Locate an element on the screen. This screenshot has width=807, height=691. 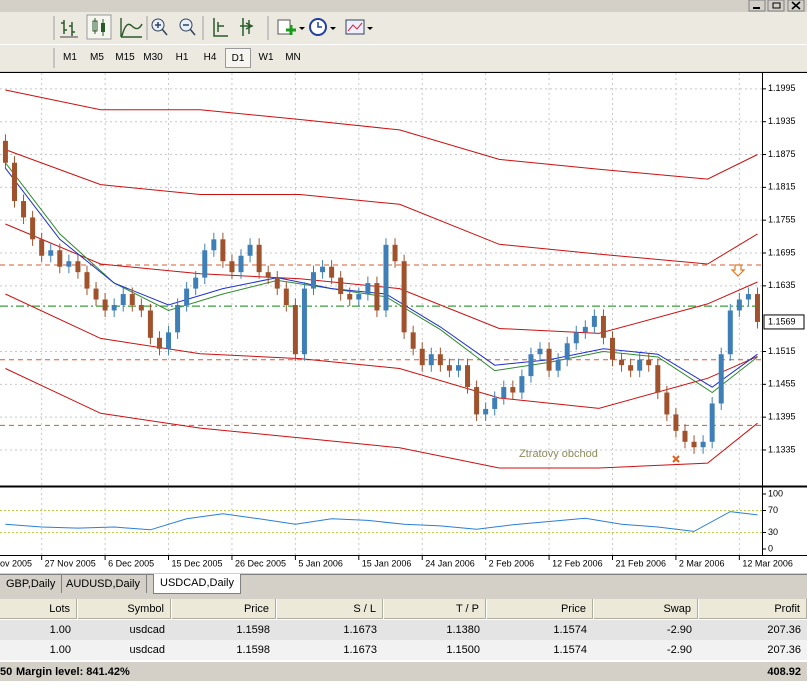
periods-button is located at coordinates (322, 27).